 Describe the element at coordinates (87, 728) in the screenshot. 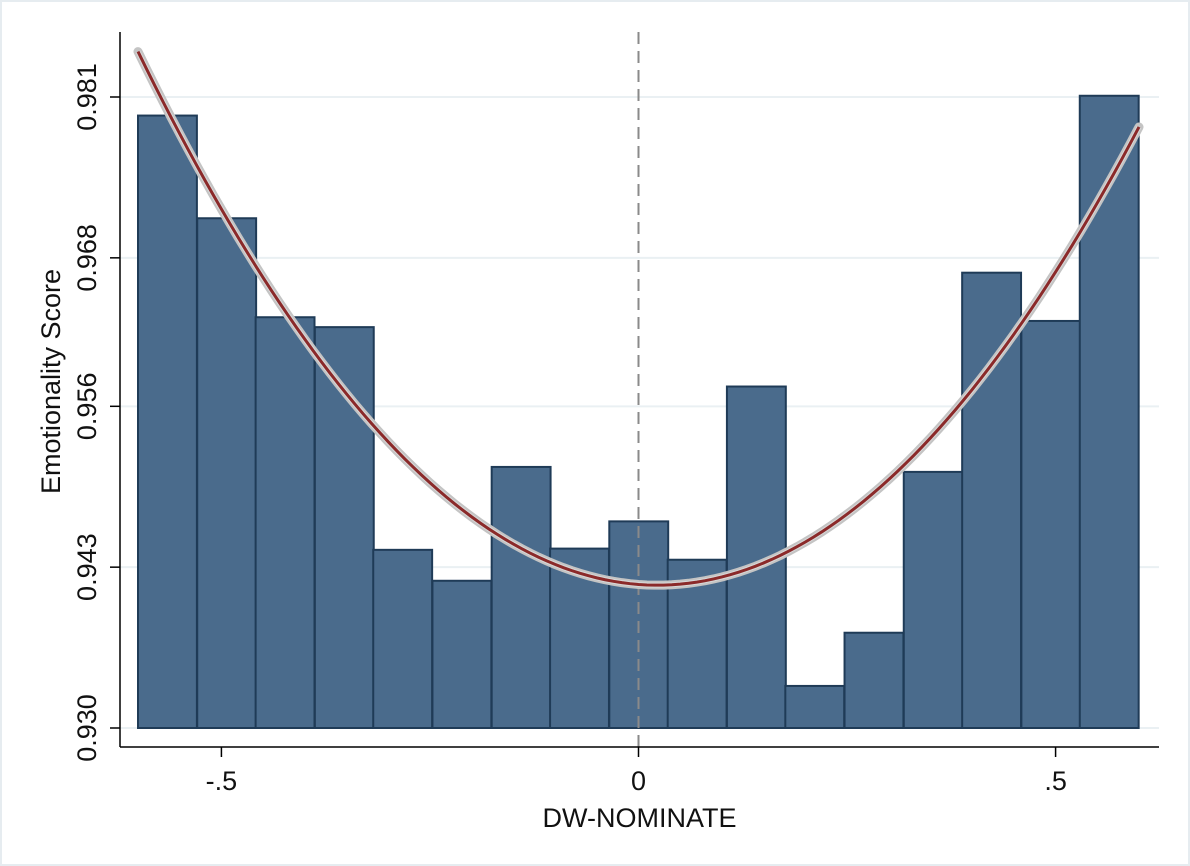

I see `y-tick-label-0: 0.930` at that location.